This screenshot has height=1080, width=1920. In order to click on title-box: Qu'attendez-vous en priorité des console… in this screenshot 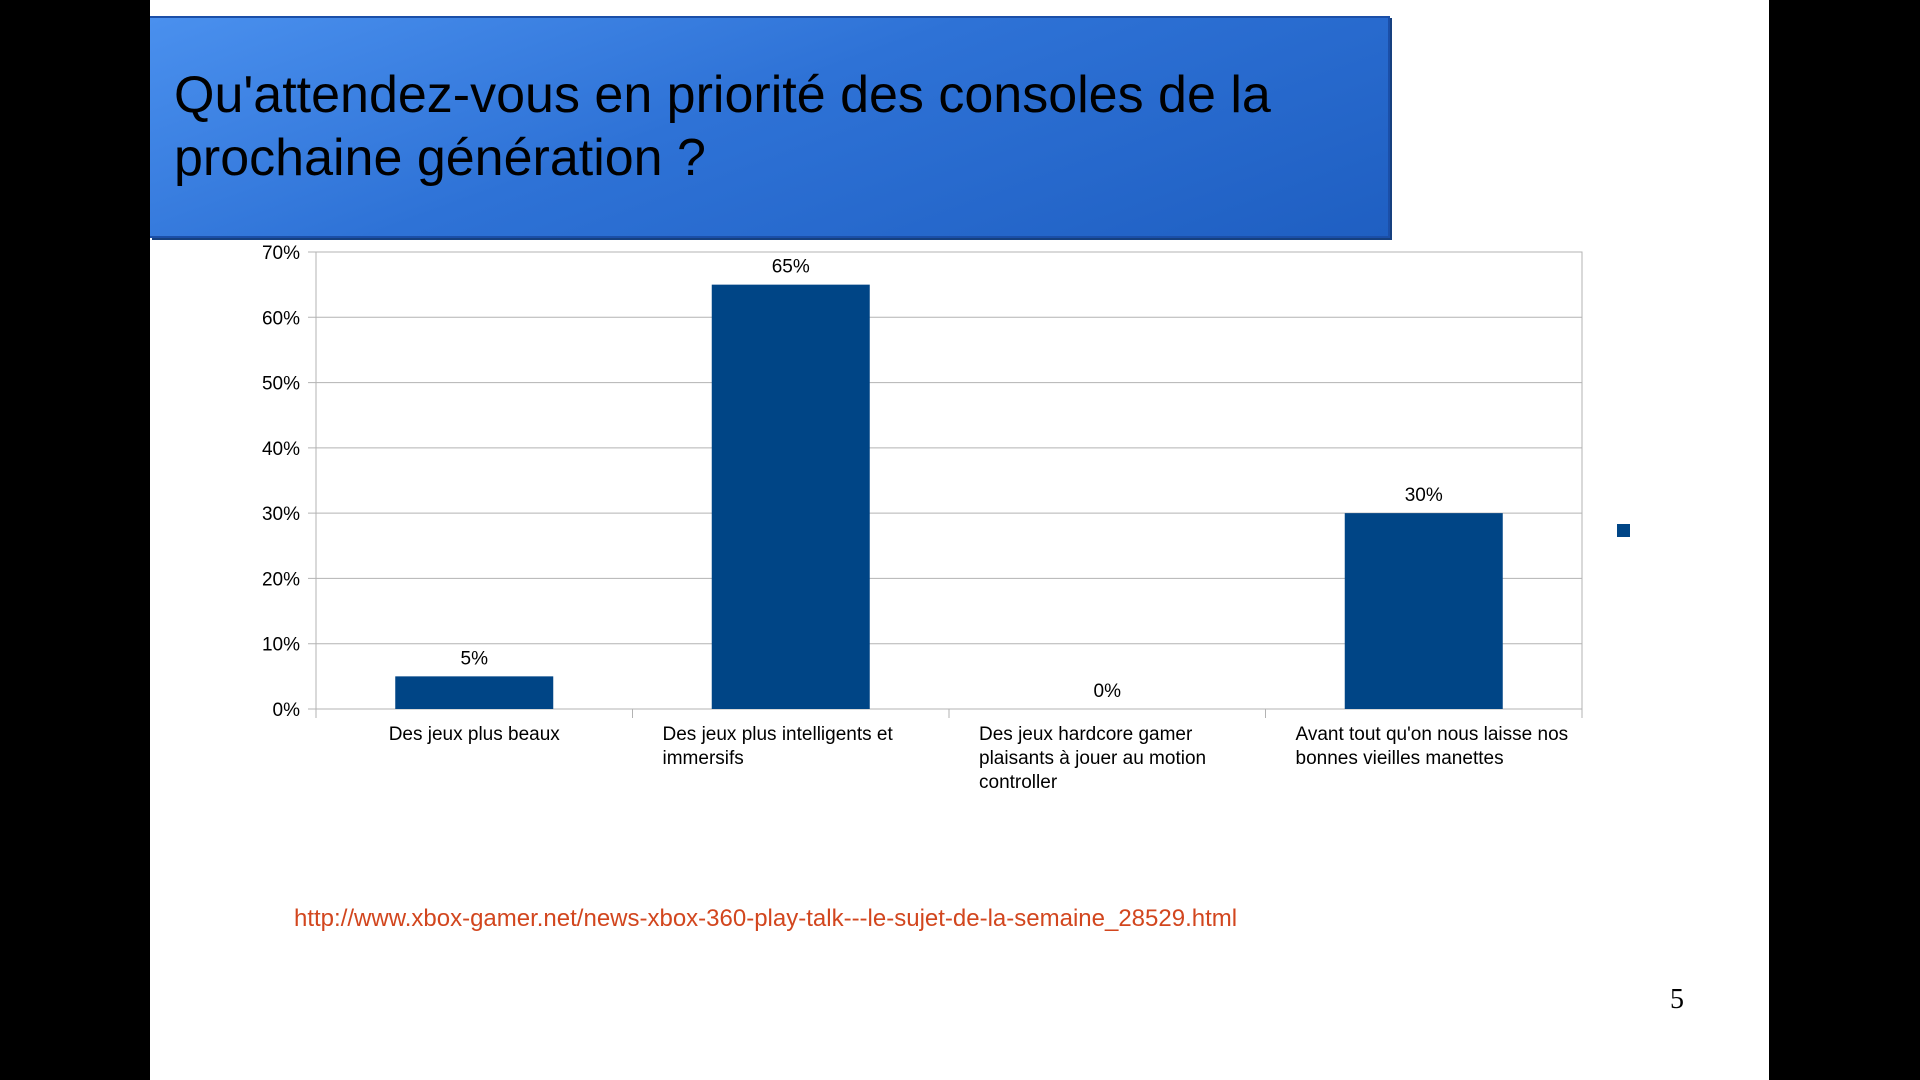, I will do `click(770, 127)`.